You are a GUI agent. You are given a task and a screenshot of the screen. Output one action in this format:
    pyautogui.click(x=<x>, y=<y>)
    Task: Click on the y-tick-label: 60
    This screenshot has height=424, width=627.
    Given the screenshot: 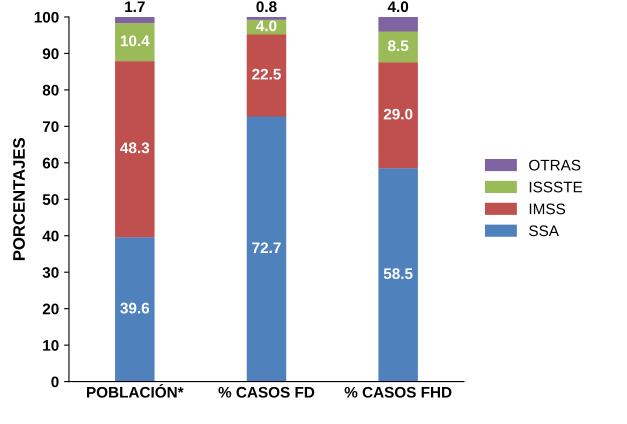 What is the action you would take?
    pyautogui.click(x=50, y=163)
    